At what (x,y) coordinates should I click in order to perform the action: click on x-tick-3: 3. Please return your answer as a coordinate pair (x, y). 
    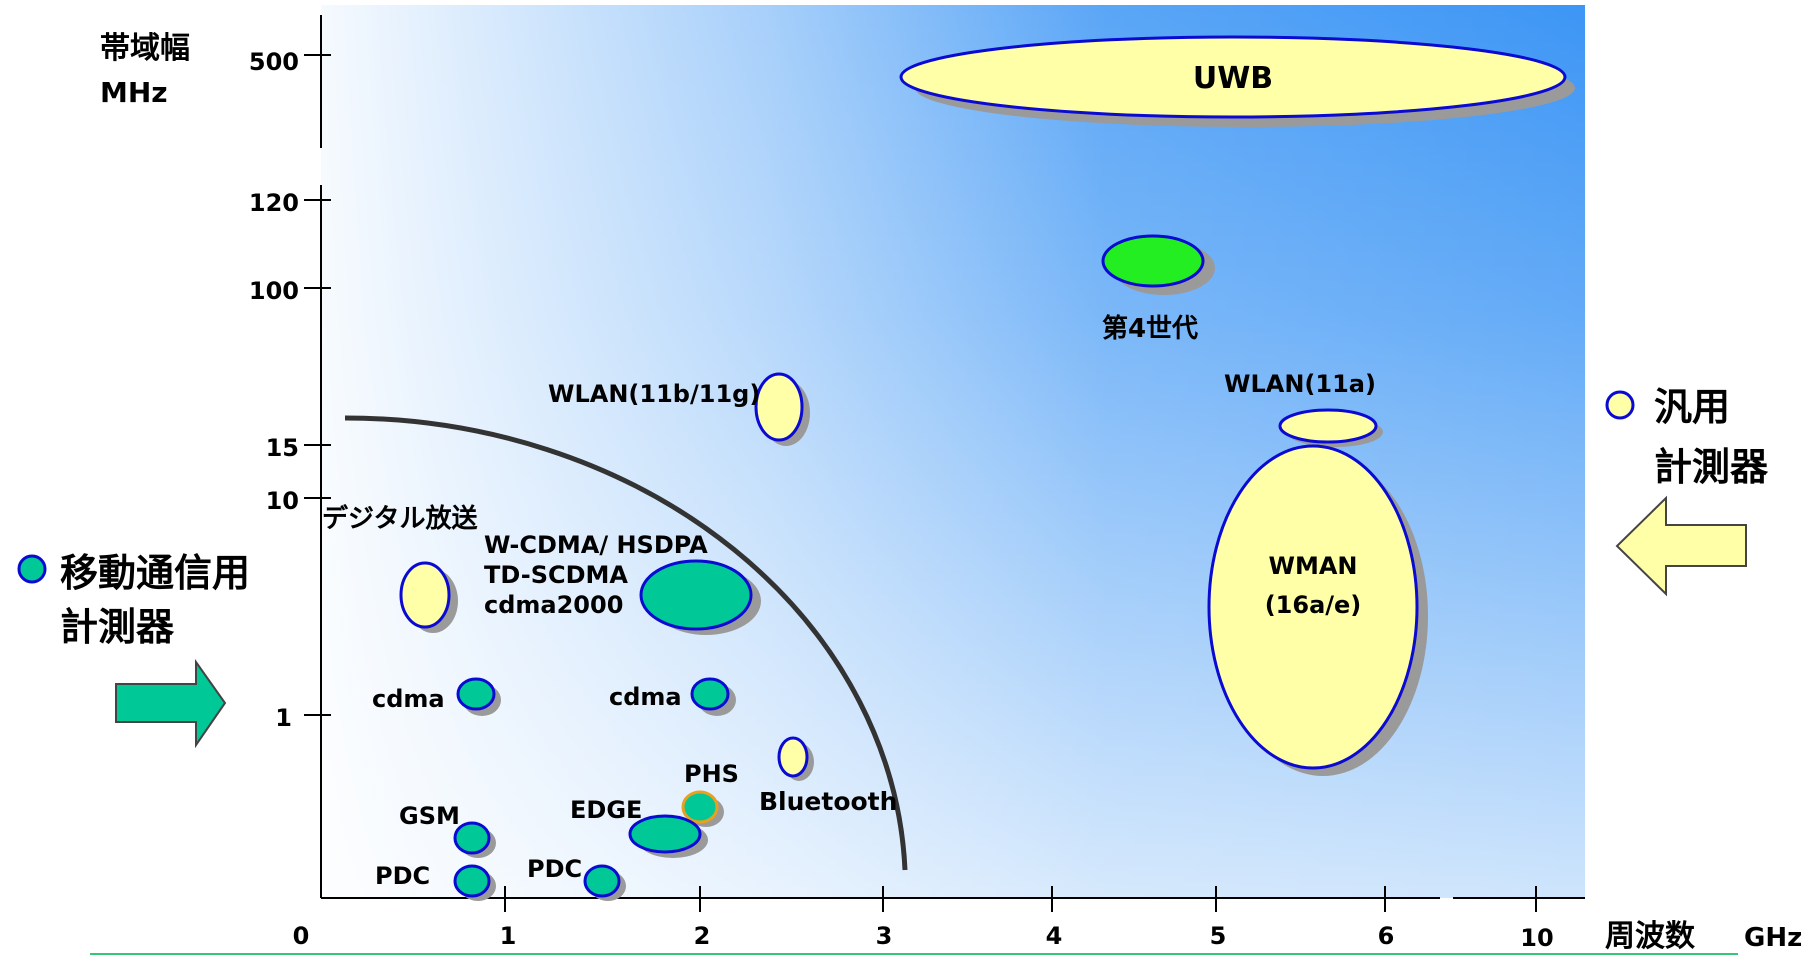
    Looking at the image, I should click on (884, 936).